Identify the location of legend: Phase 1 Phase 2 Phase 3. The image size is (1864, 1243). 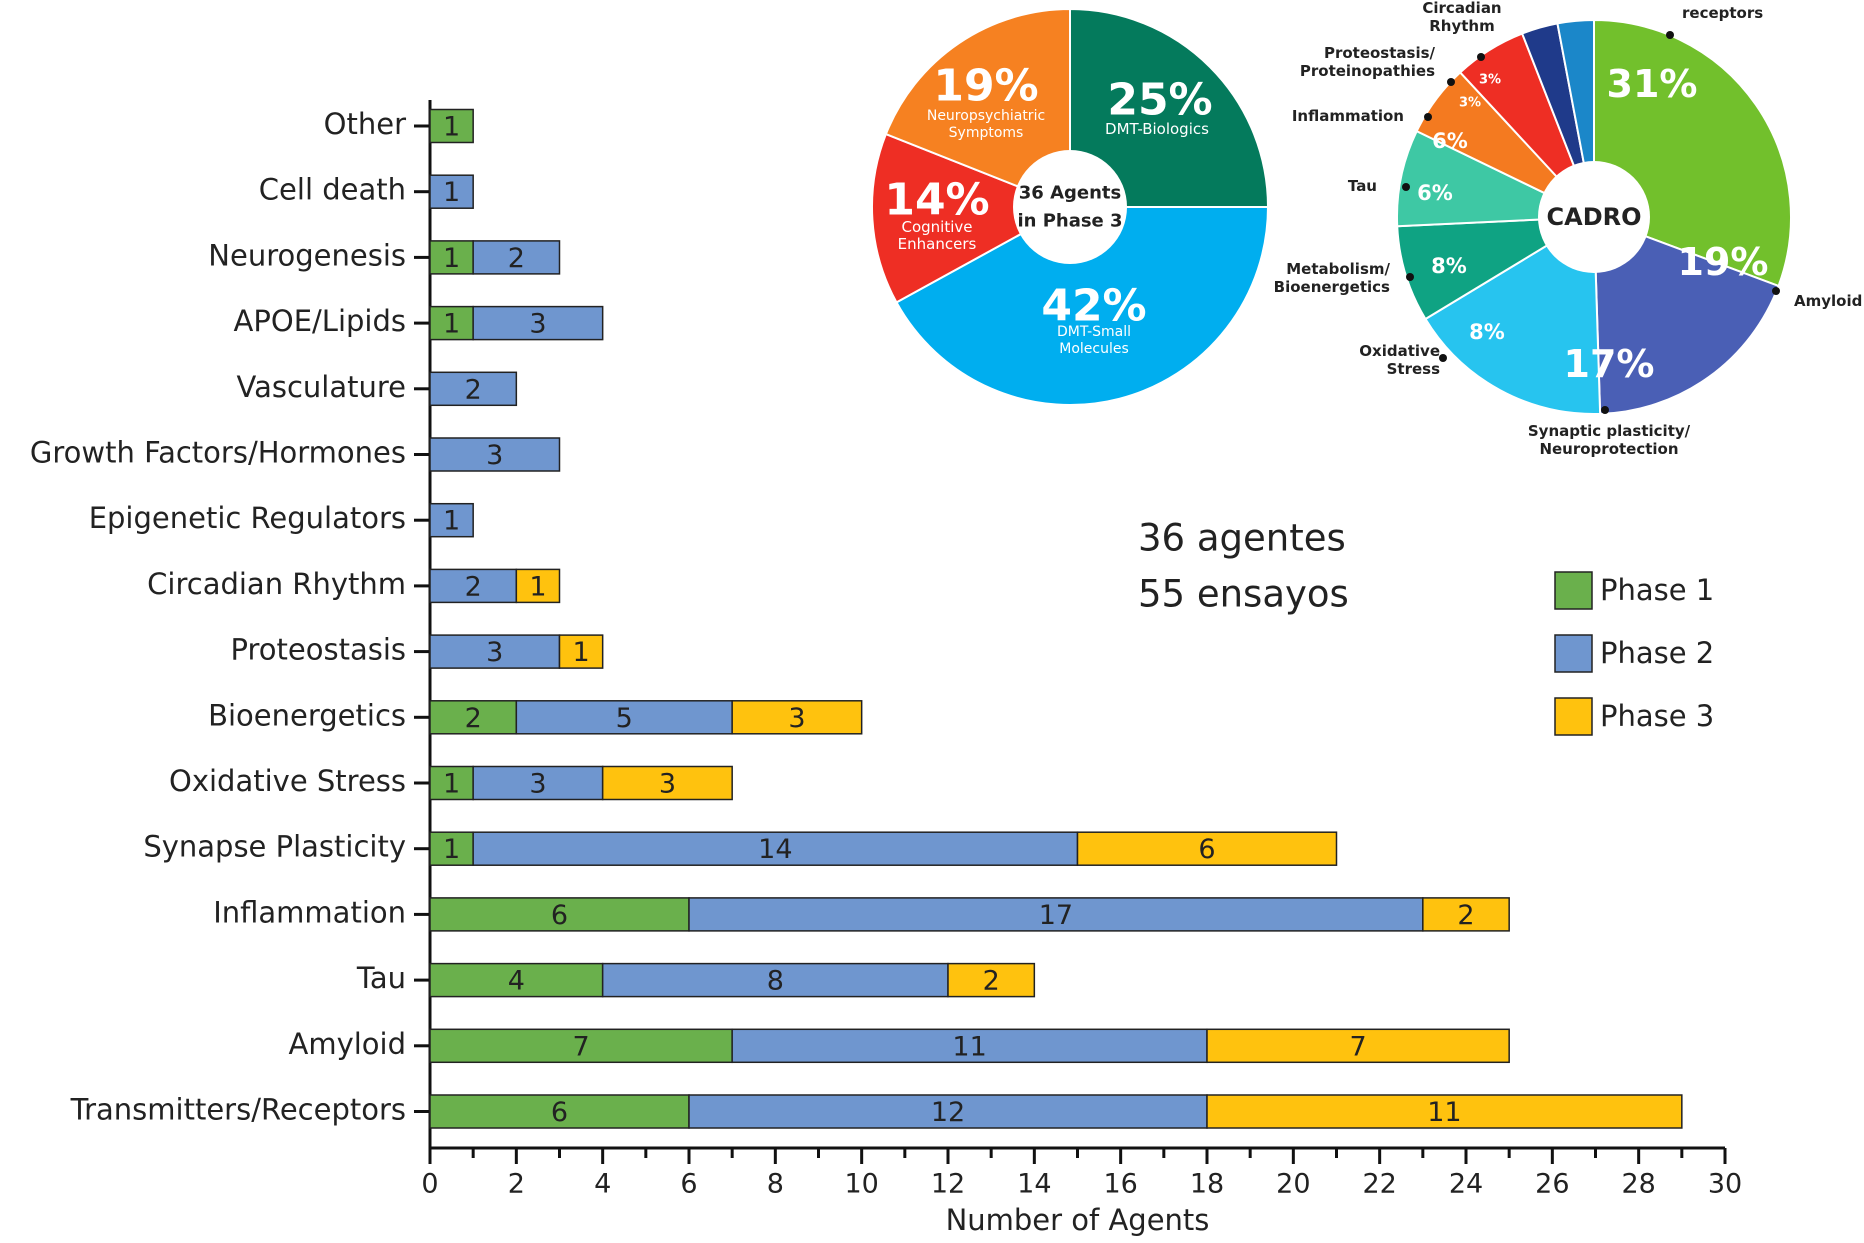
(1634, 653).